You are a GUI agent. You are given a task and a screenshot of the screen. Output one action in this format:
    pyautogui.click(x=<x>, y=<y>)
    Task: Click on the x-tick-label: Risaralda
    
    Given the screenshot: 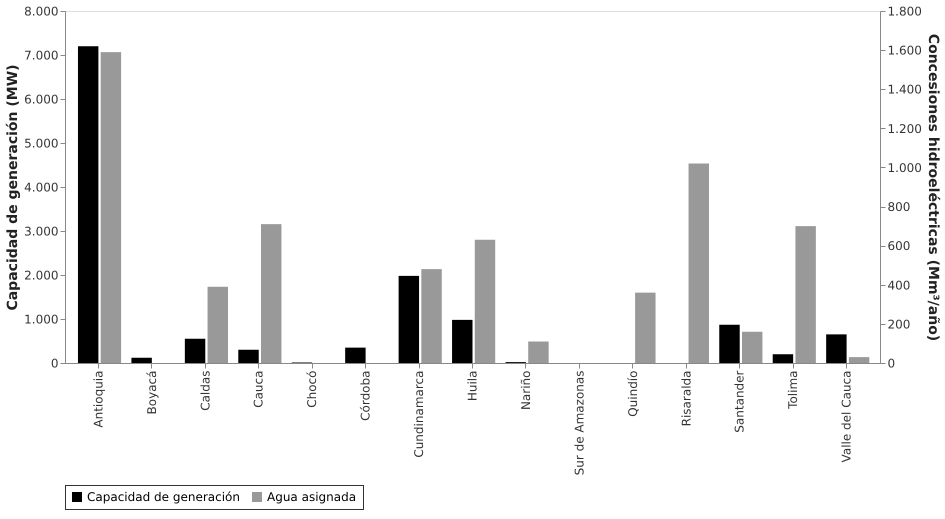 What is the action you would take?
    pyautogui.click(x=686, y=398)
    